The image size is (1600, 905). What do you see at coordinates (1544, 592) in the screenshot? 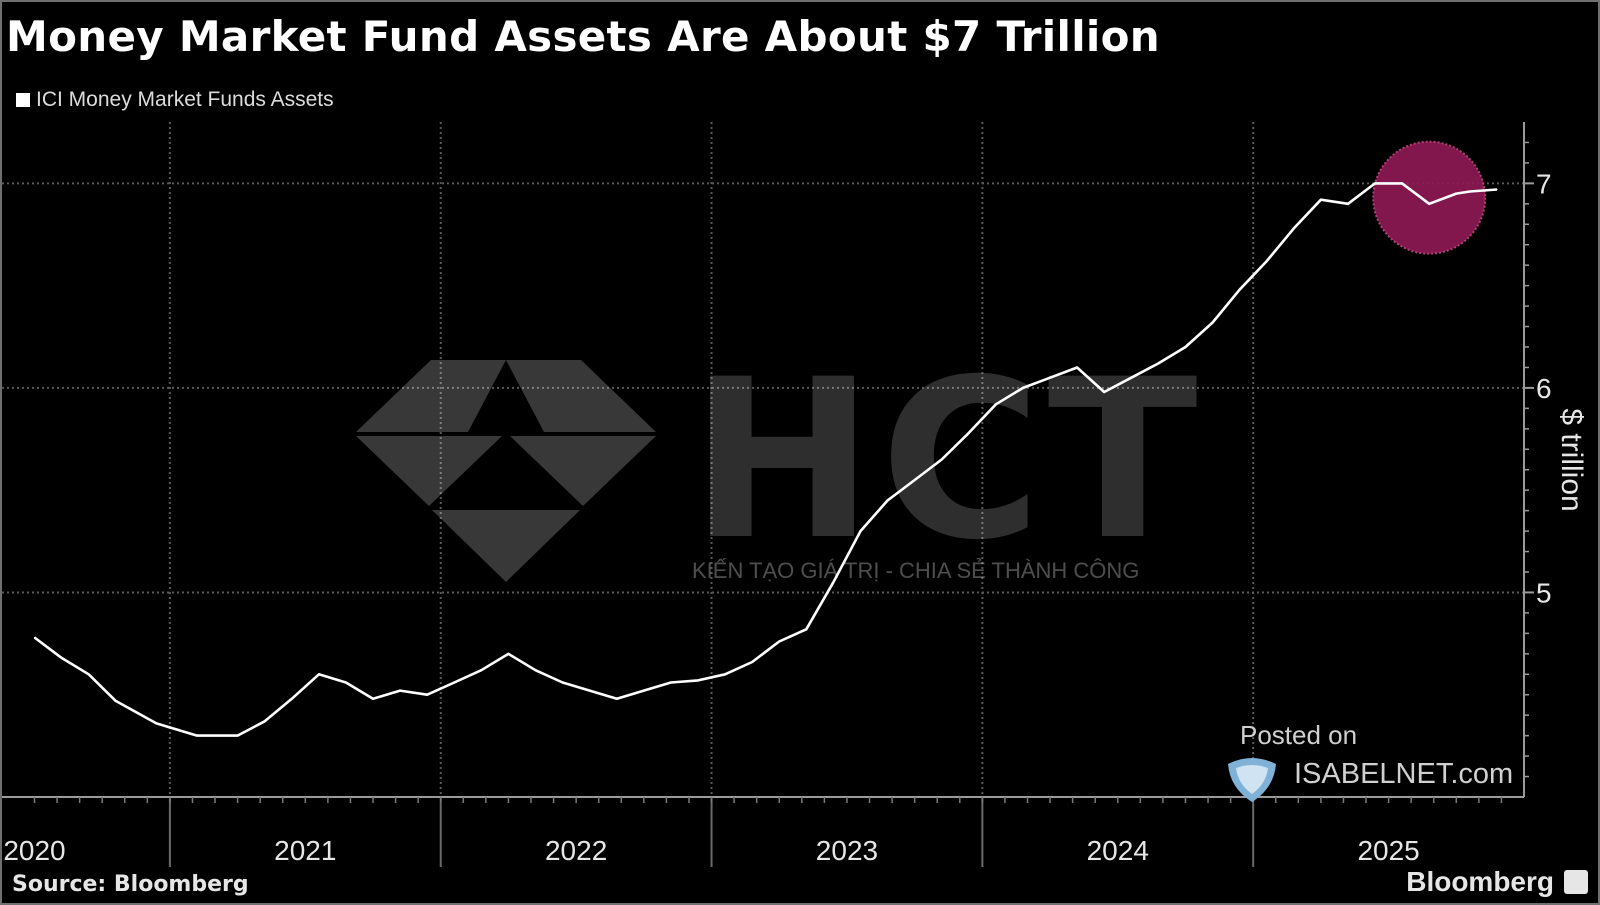
I see `y-tick-label: 5` at bounding box center [1544, 592].